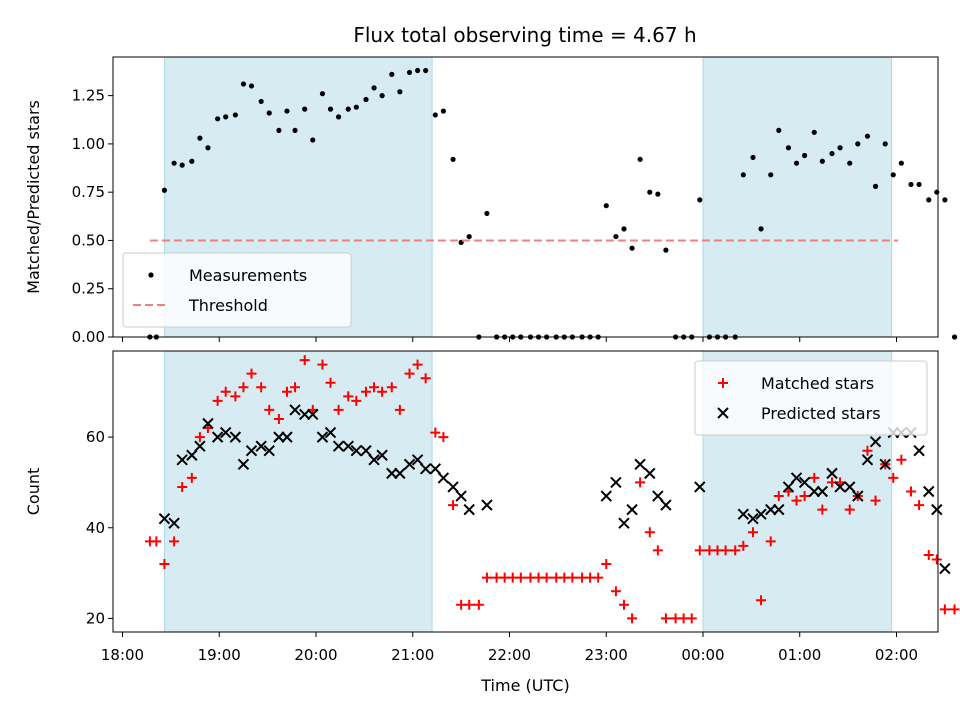  Describe the element at coordinates (896, 655) in the screenshot. I see `x-tick-label: 02:00` at that location.